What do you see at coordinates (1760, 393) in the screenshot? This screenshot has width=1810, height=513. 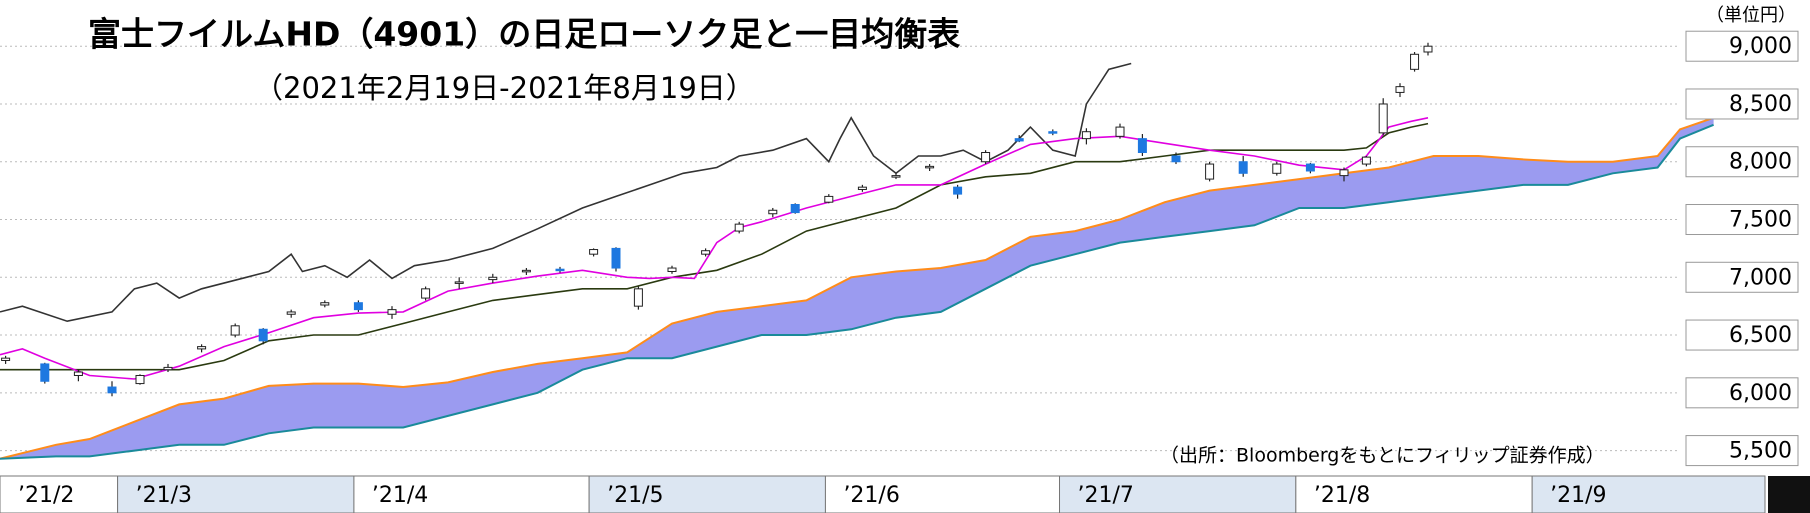 I see `y-tick-label: 6,000` at bounding box center [1760, 393].